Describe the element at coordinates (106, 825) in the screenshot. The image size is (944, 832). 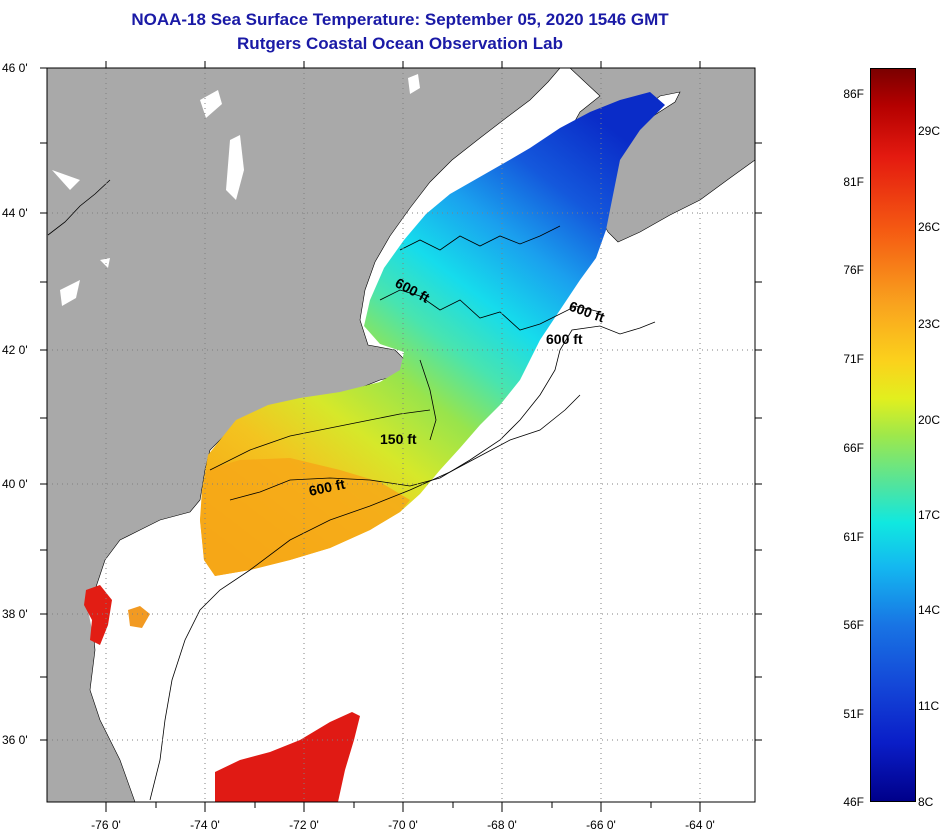
I see `lon-label: -76 0'` at that location.